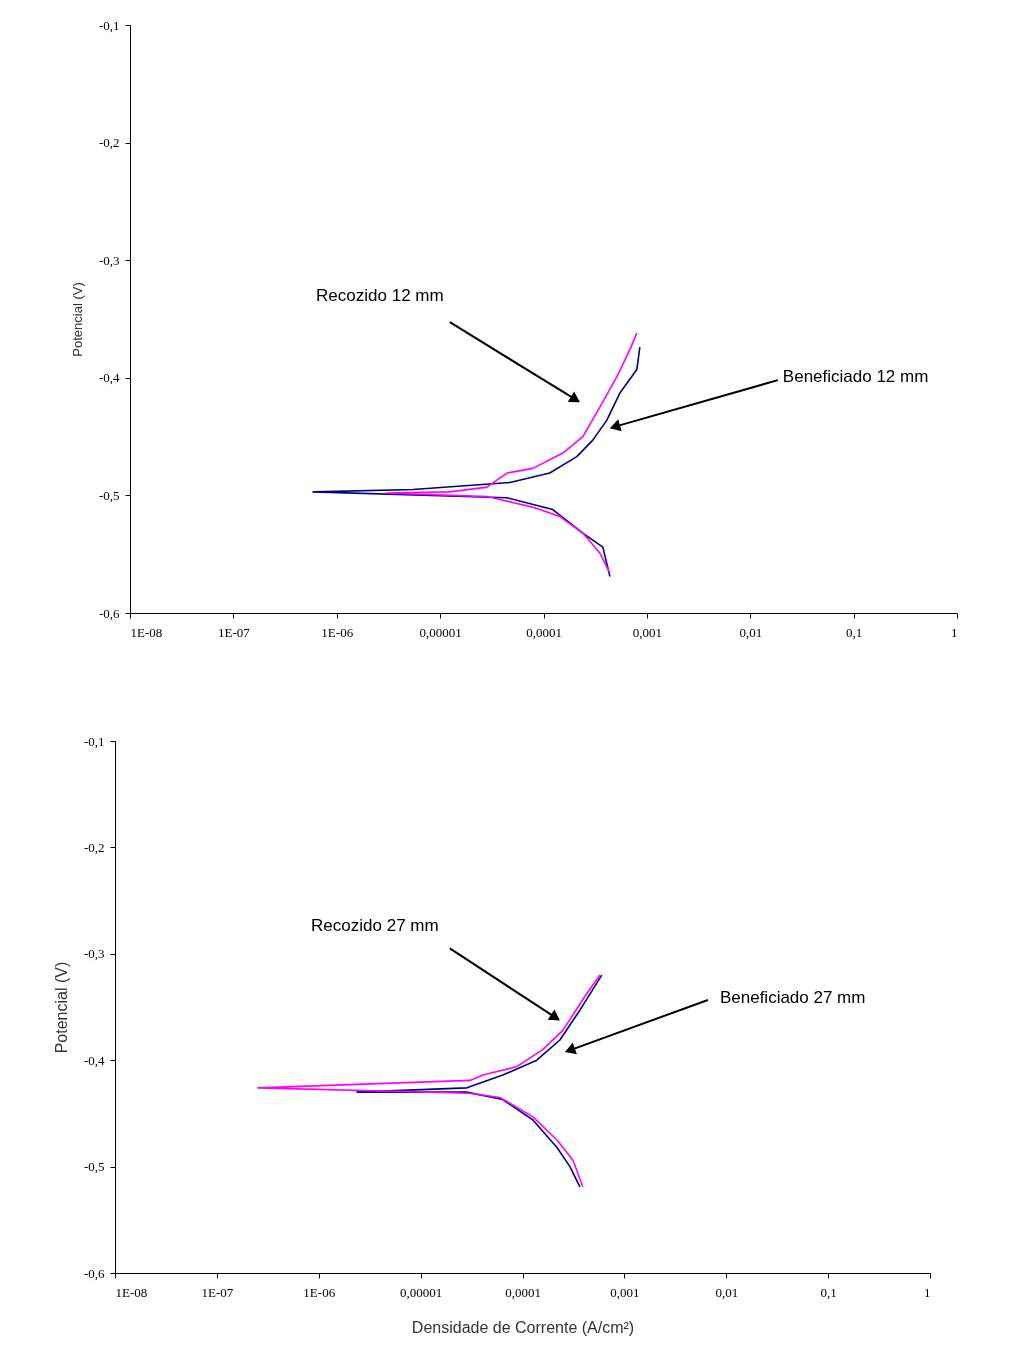  Describe the element at coordinates (523, 1327) in the screenshot. I see `x-axis-title: Densidade de Corrente (A/cm²)` at that location.